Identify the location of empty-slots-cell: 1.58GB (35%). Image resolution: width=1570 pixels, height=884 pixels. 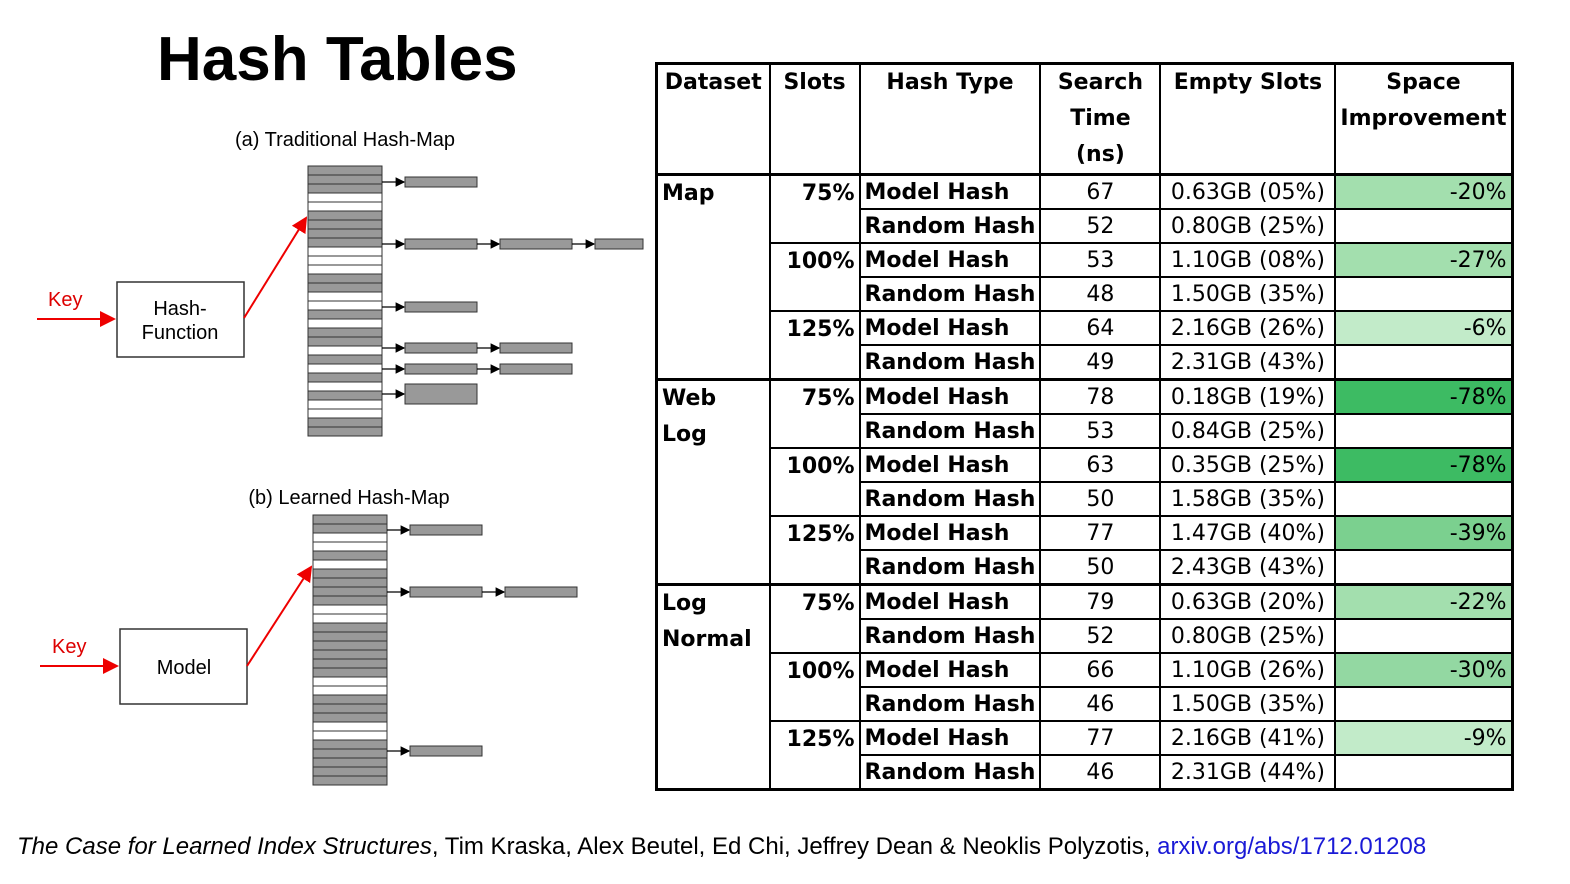
(1248, 499).